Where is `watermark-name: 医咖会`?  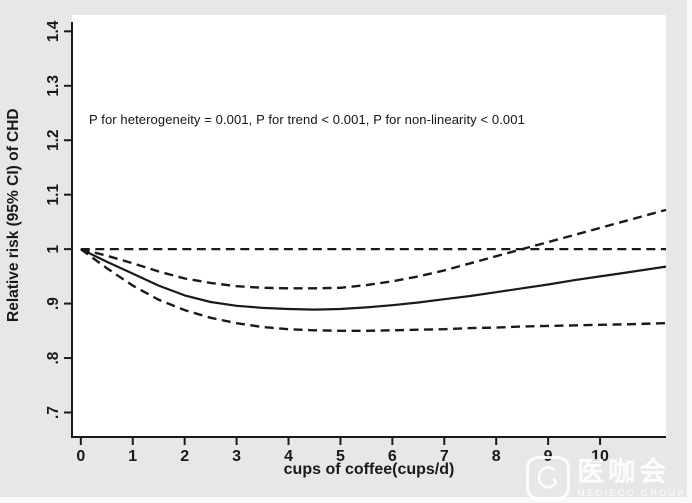 watermark-name: 医咖会 is located at coordinates (624, 471).